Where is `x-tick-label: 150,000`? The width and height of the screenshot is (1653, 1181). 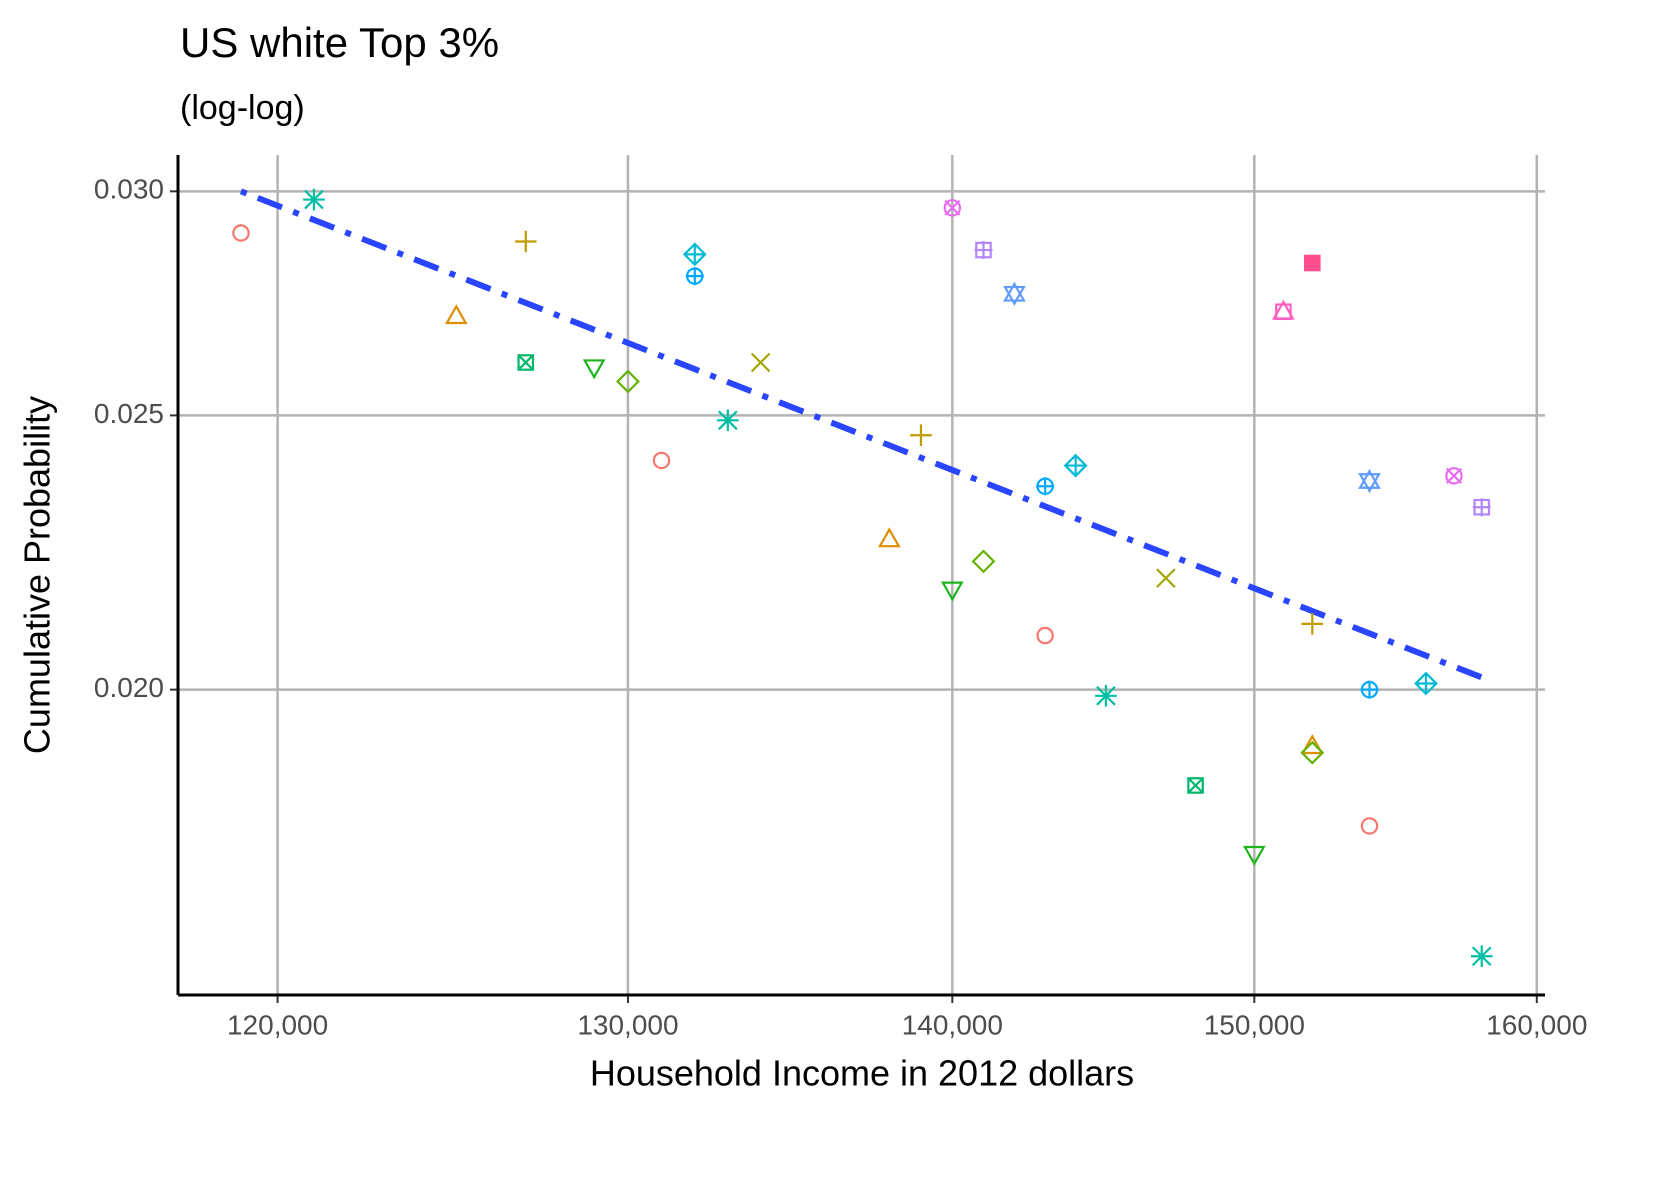 x-tick-label: 150,000 is located at coordinates (1254, 1024).